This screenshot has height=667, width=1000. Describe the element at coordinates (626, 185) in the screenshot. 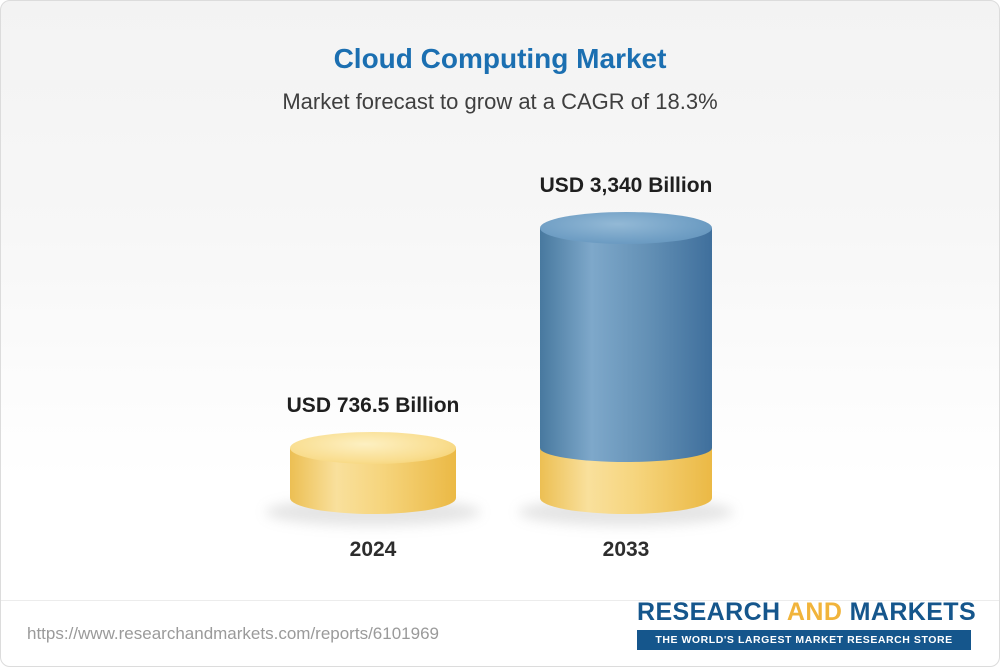

I see `bar-value-label-2033: USD 3,340 Billion` at that location.